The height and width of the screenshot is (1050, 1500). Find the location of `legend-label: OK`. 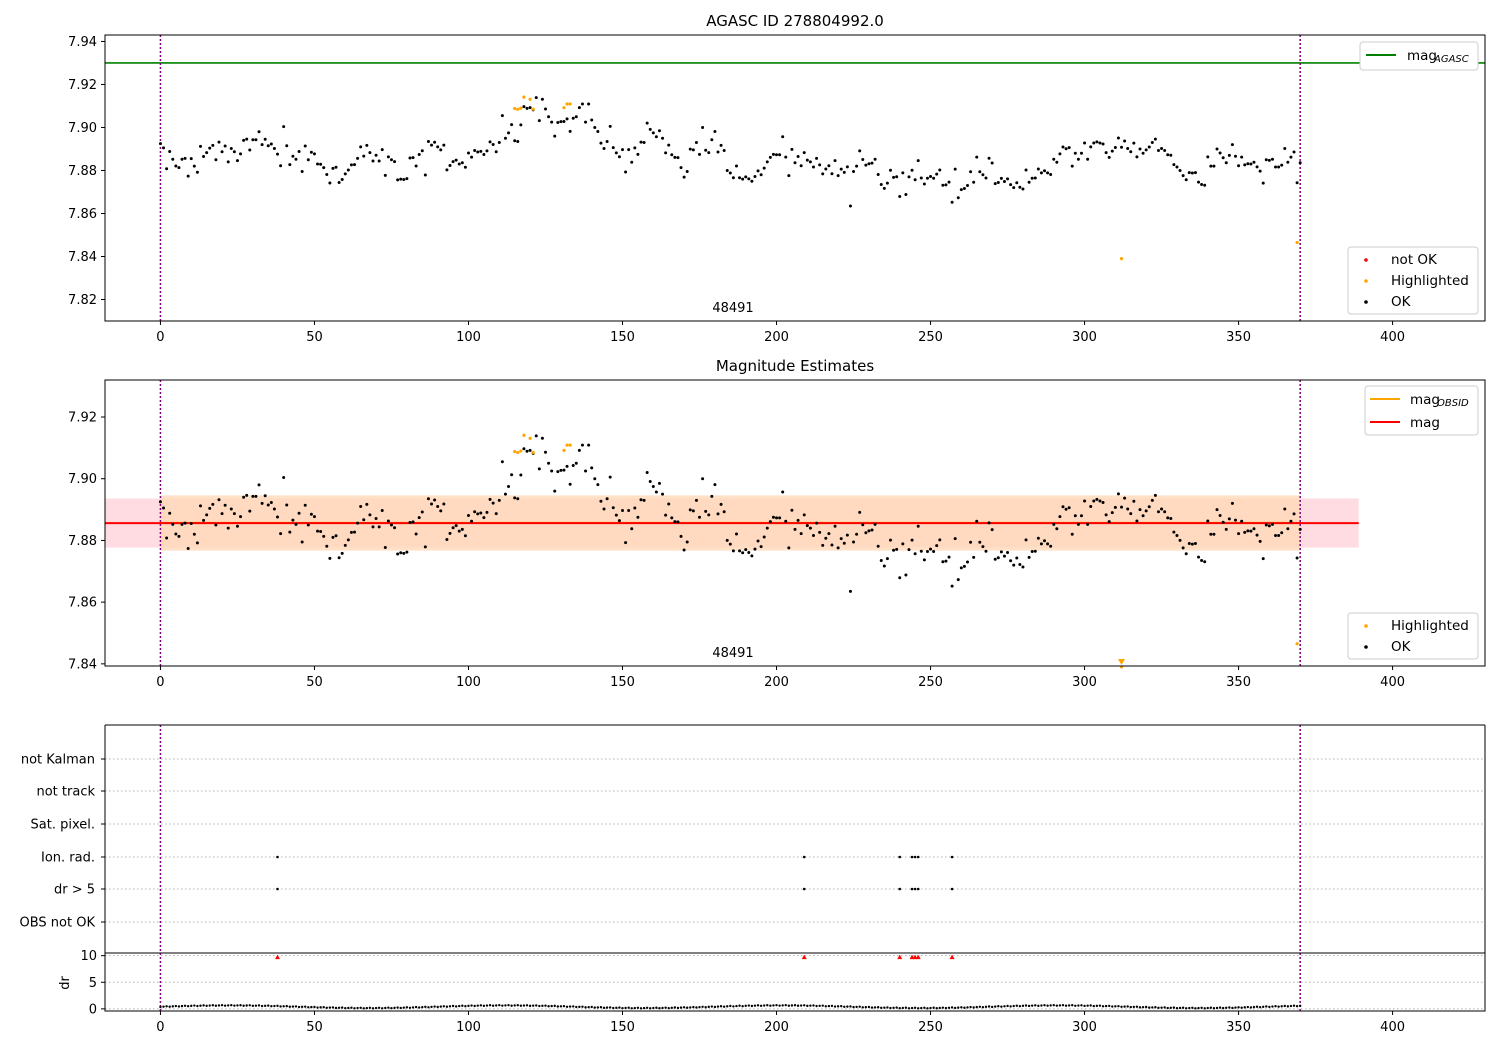

legend-label: OK is located at coordinates (1401, 302).